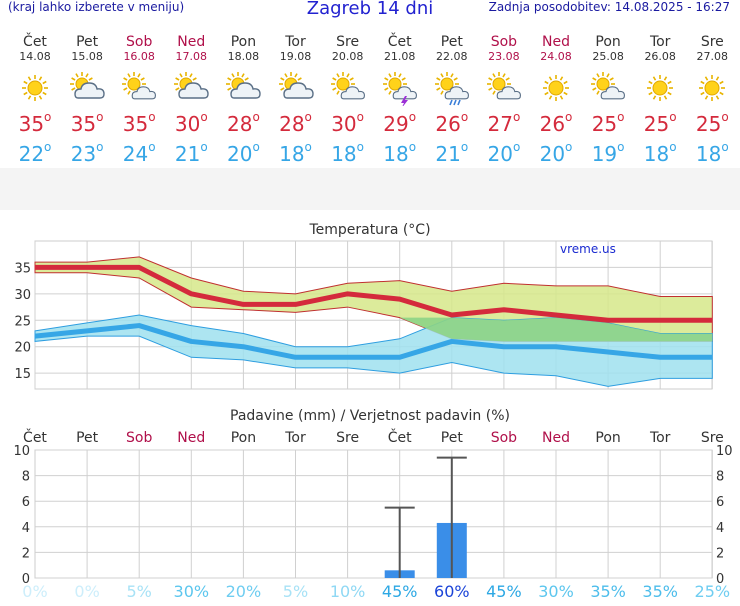  Describe the element at coordinates (244, 591) in the screenshot. I see `precip-probability: 20%` at that location.